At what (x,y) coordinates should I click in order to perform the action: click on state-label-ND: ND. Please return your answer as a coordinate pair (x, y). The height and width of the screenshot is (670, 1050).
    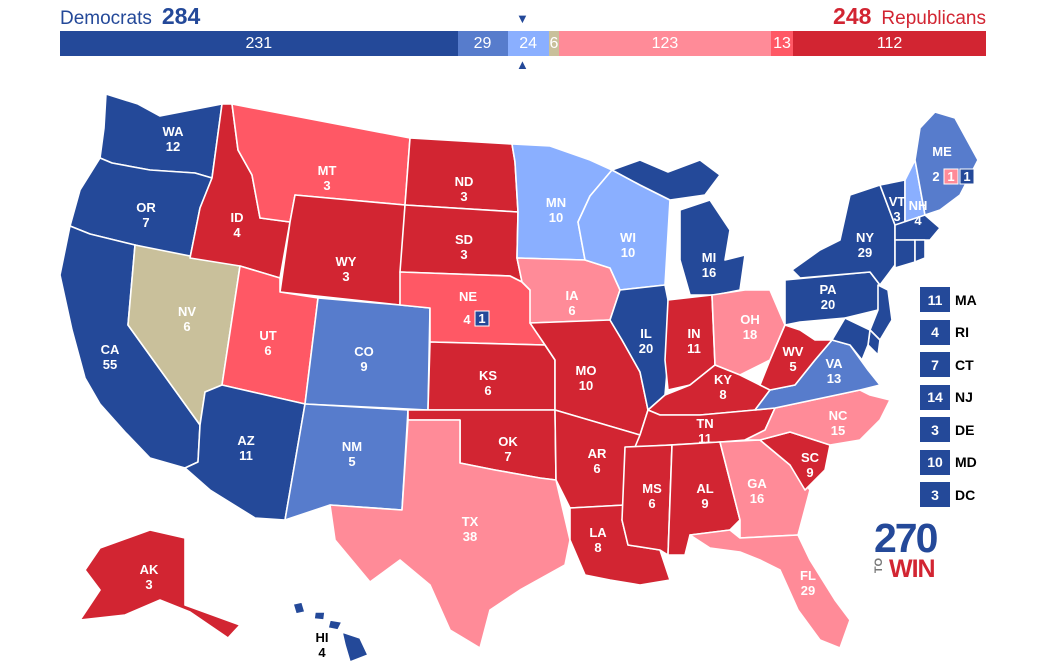
    Looking at the image, I should click on (464, 181).